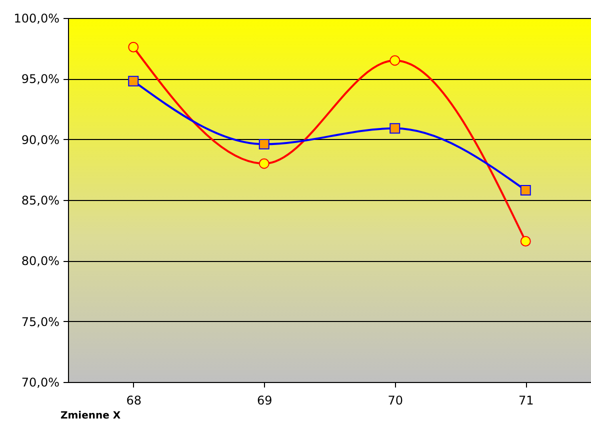 The width and height of the screenshot is (591, 426). Describe the element at coordinates (134, 401) in the screenshot. I see `x-tick-label: 68` at that location.